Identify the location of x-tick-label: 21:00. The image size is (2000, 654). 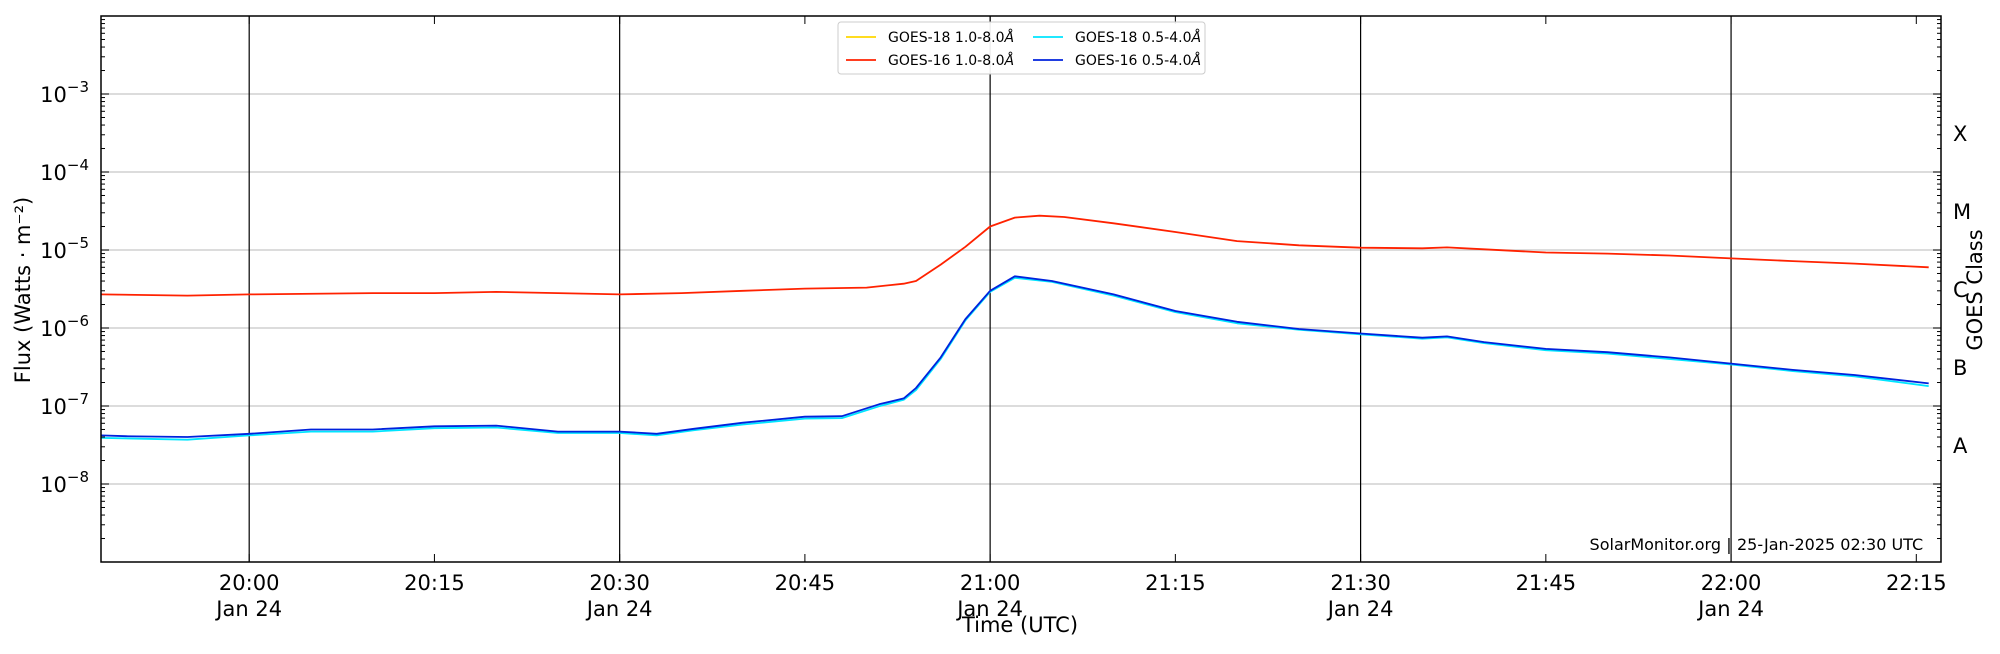
(990, 583).